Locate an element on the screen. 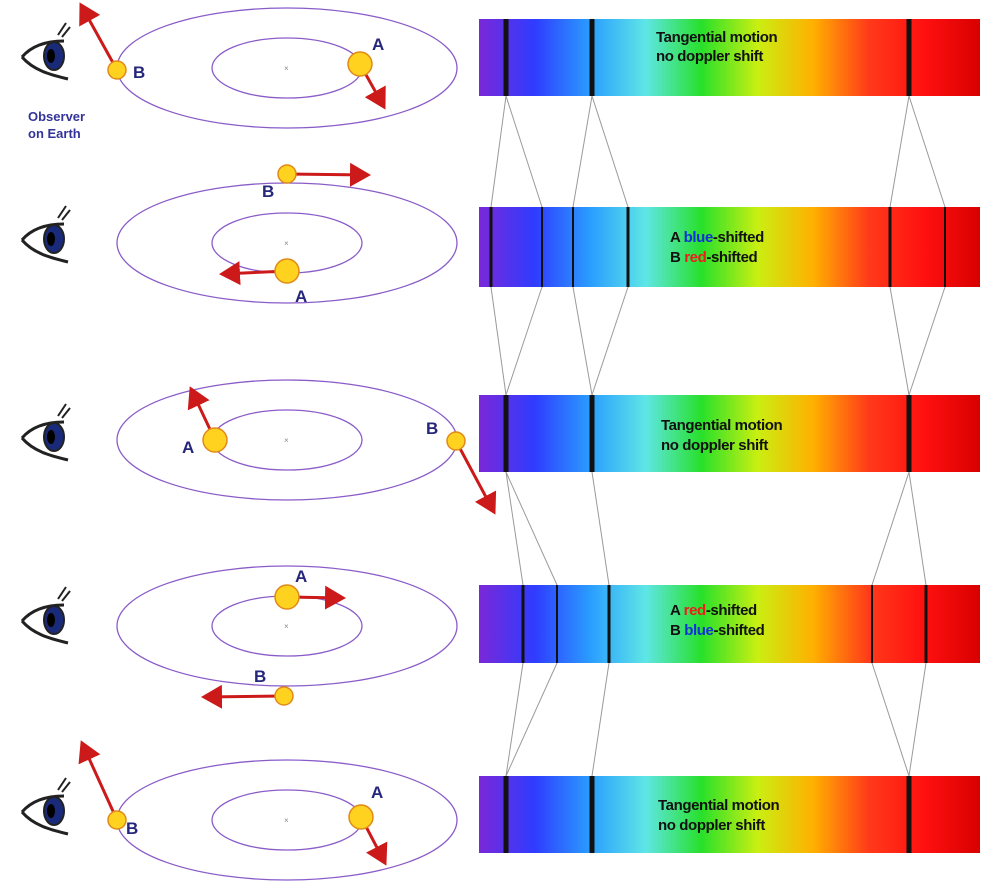 This screenshot has width=981, height=889. spectrum-text-line2: B red-shifted is located at coordinates (714, 257).